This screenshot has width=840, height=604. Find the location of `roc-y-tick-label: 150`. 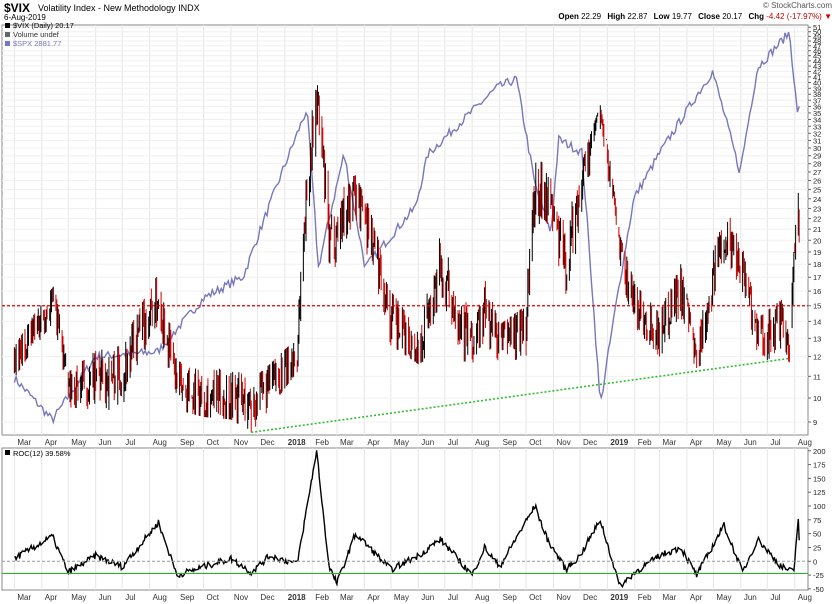

roc-y-tick-label: 150 is located at coordinates (819, 478).